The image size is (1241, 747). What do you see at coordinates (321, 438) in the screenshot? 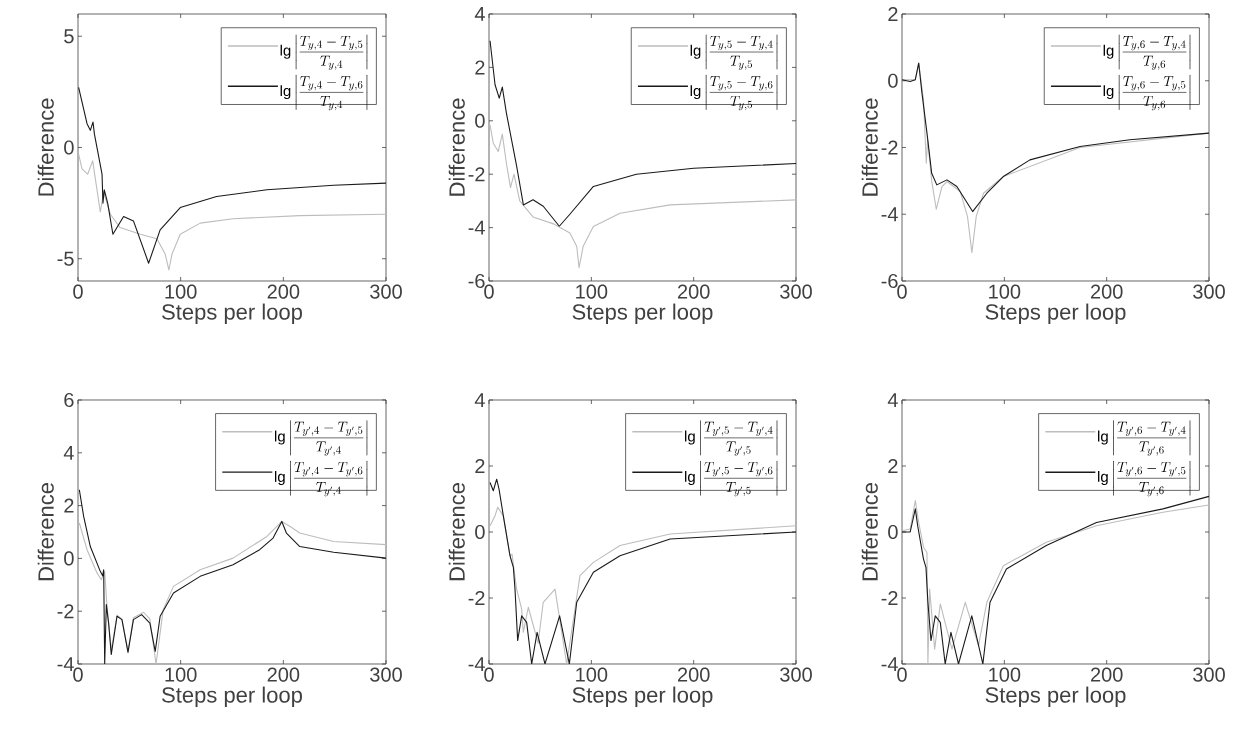
I see `legend-label: $\lg\left|\frac{T_{y',4}-T_{y',5}}{T_{y',4}}\right|$` at bounding box center [321, 438].